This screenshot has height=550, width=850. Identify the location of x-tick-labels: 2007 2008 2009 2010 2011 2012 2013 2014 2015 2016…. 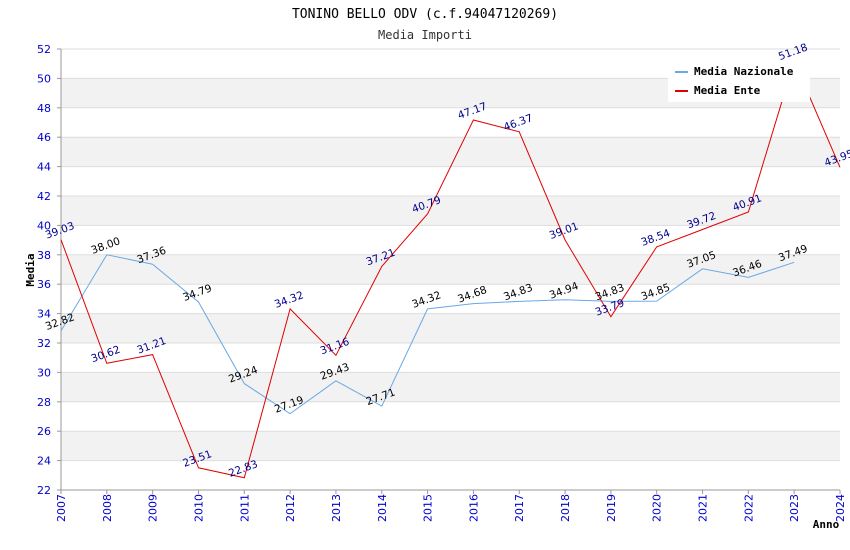
(451, 508).